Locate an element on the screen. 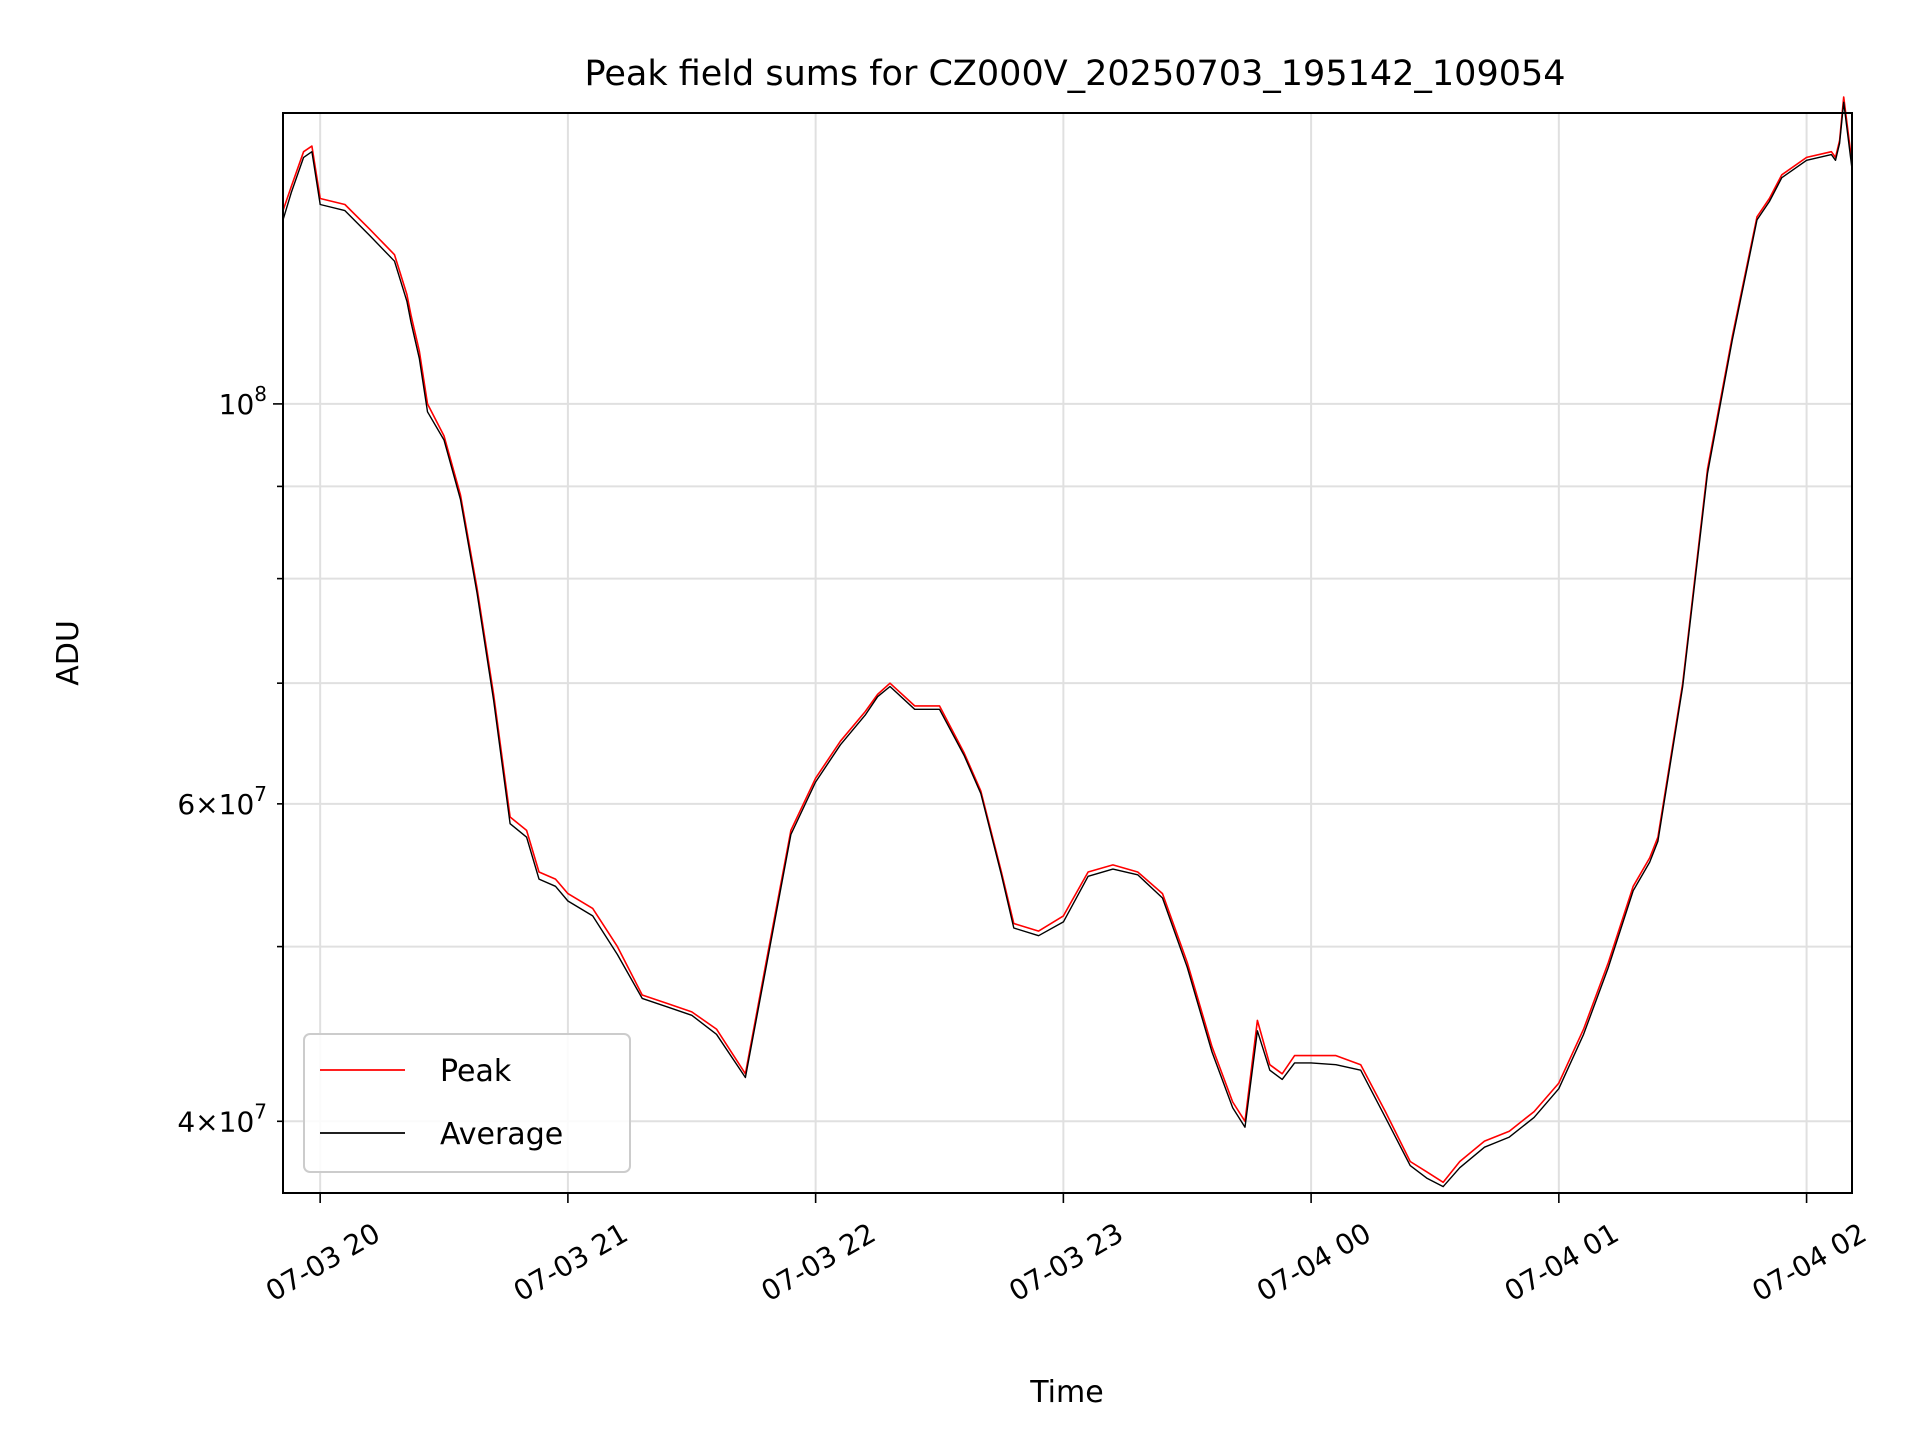  y-tick-label: 4×107 is located at coordinates (222, 1118).